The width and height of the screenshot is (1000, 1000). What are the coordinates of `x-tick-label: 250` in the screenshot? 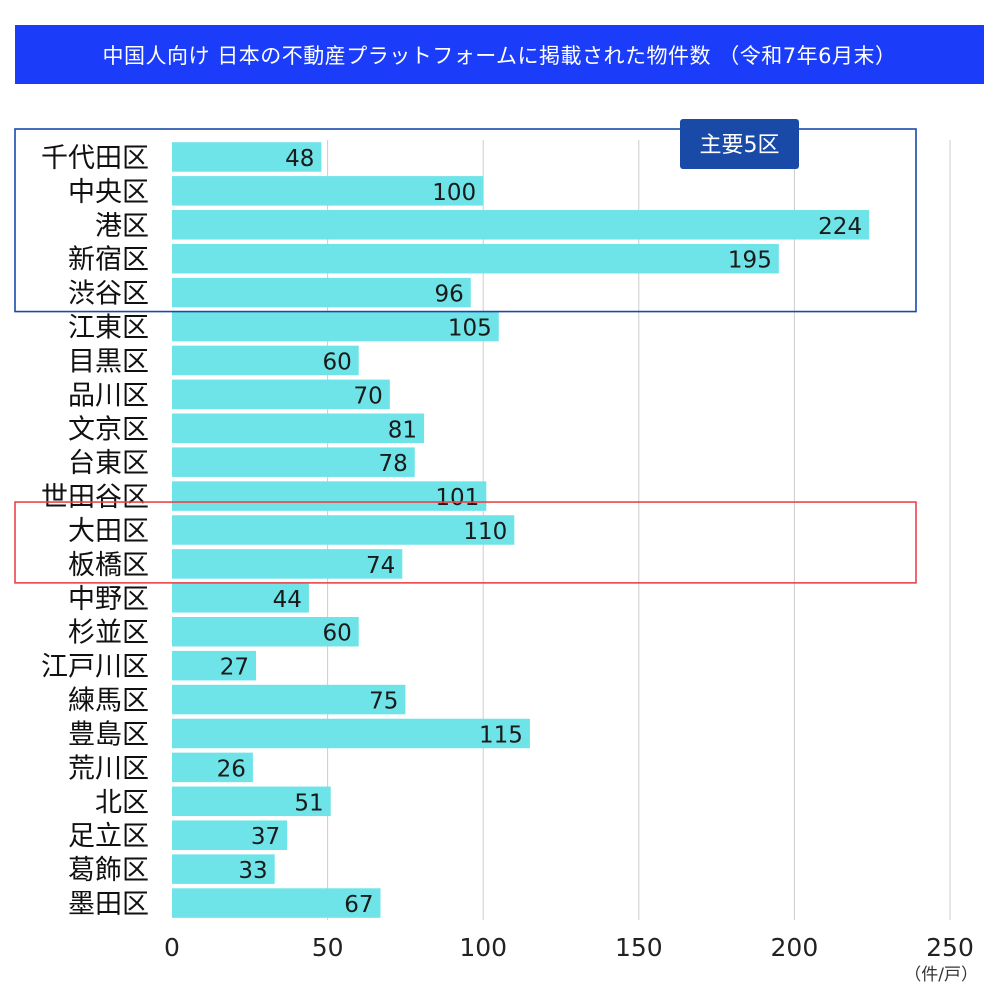 It's located at (950, 947).